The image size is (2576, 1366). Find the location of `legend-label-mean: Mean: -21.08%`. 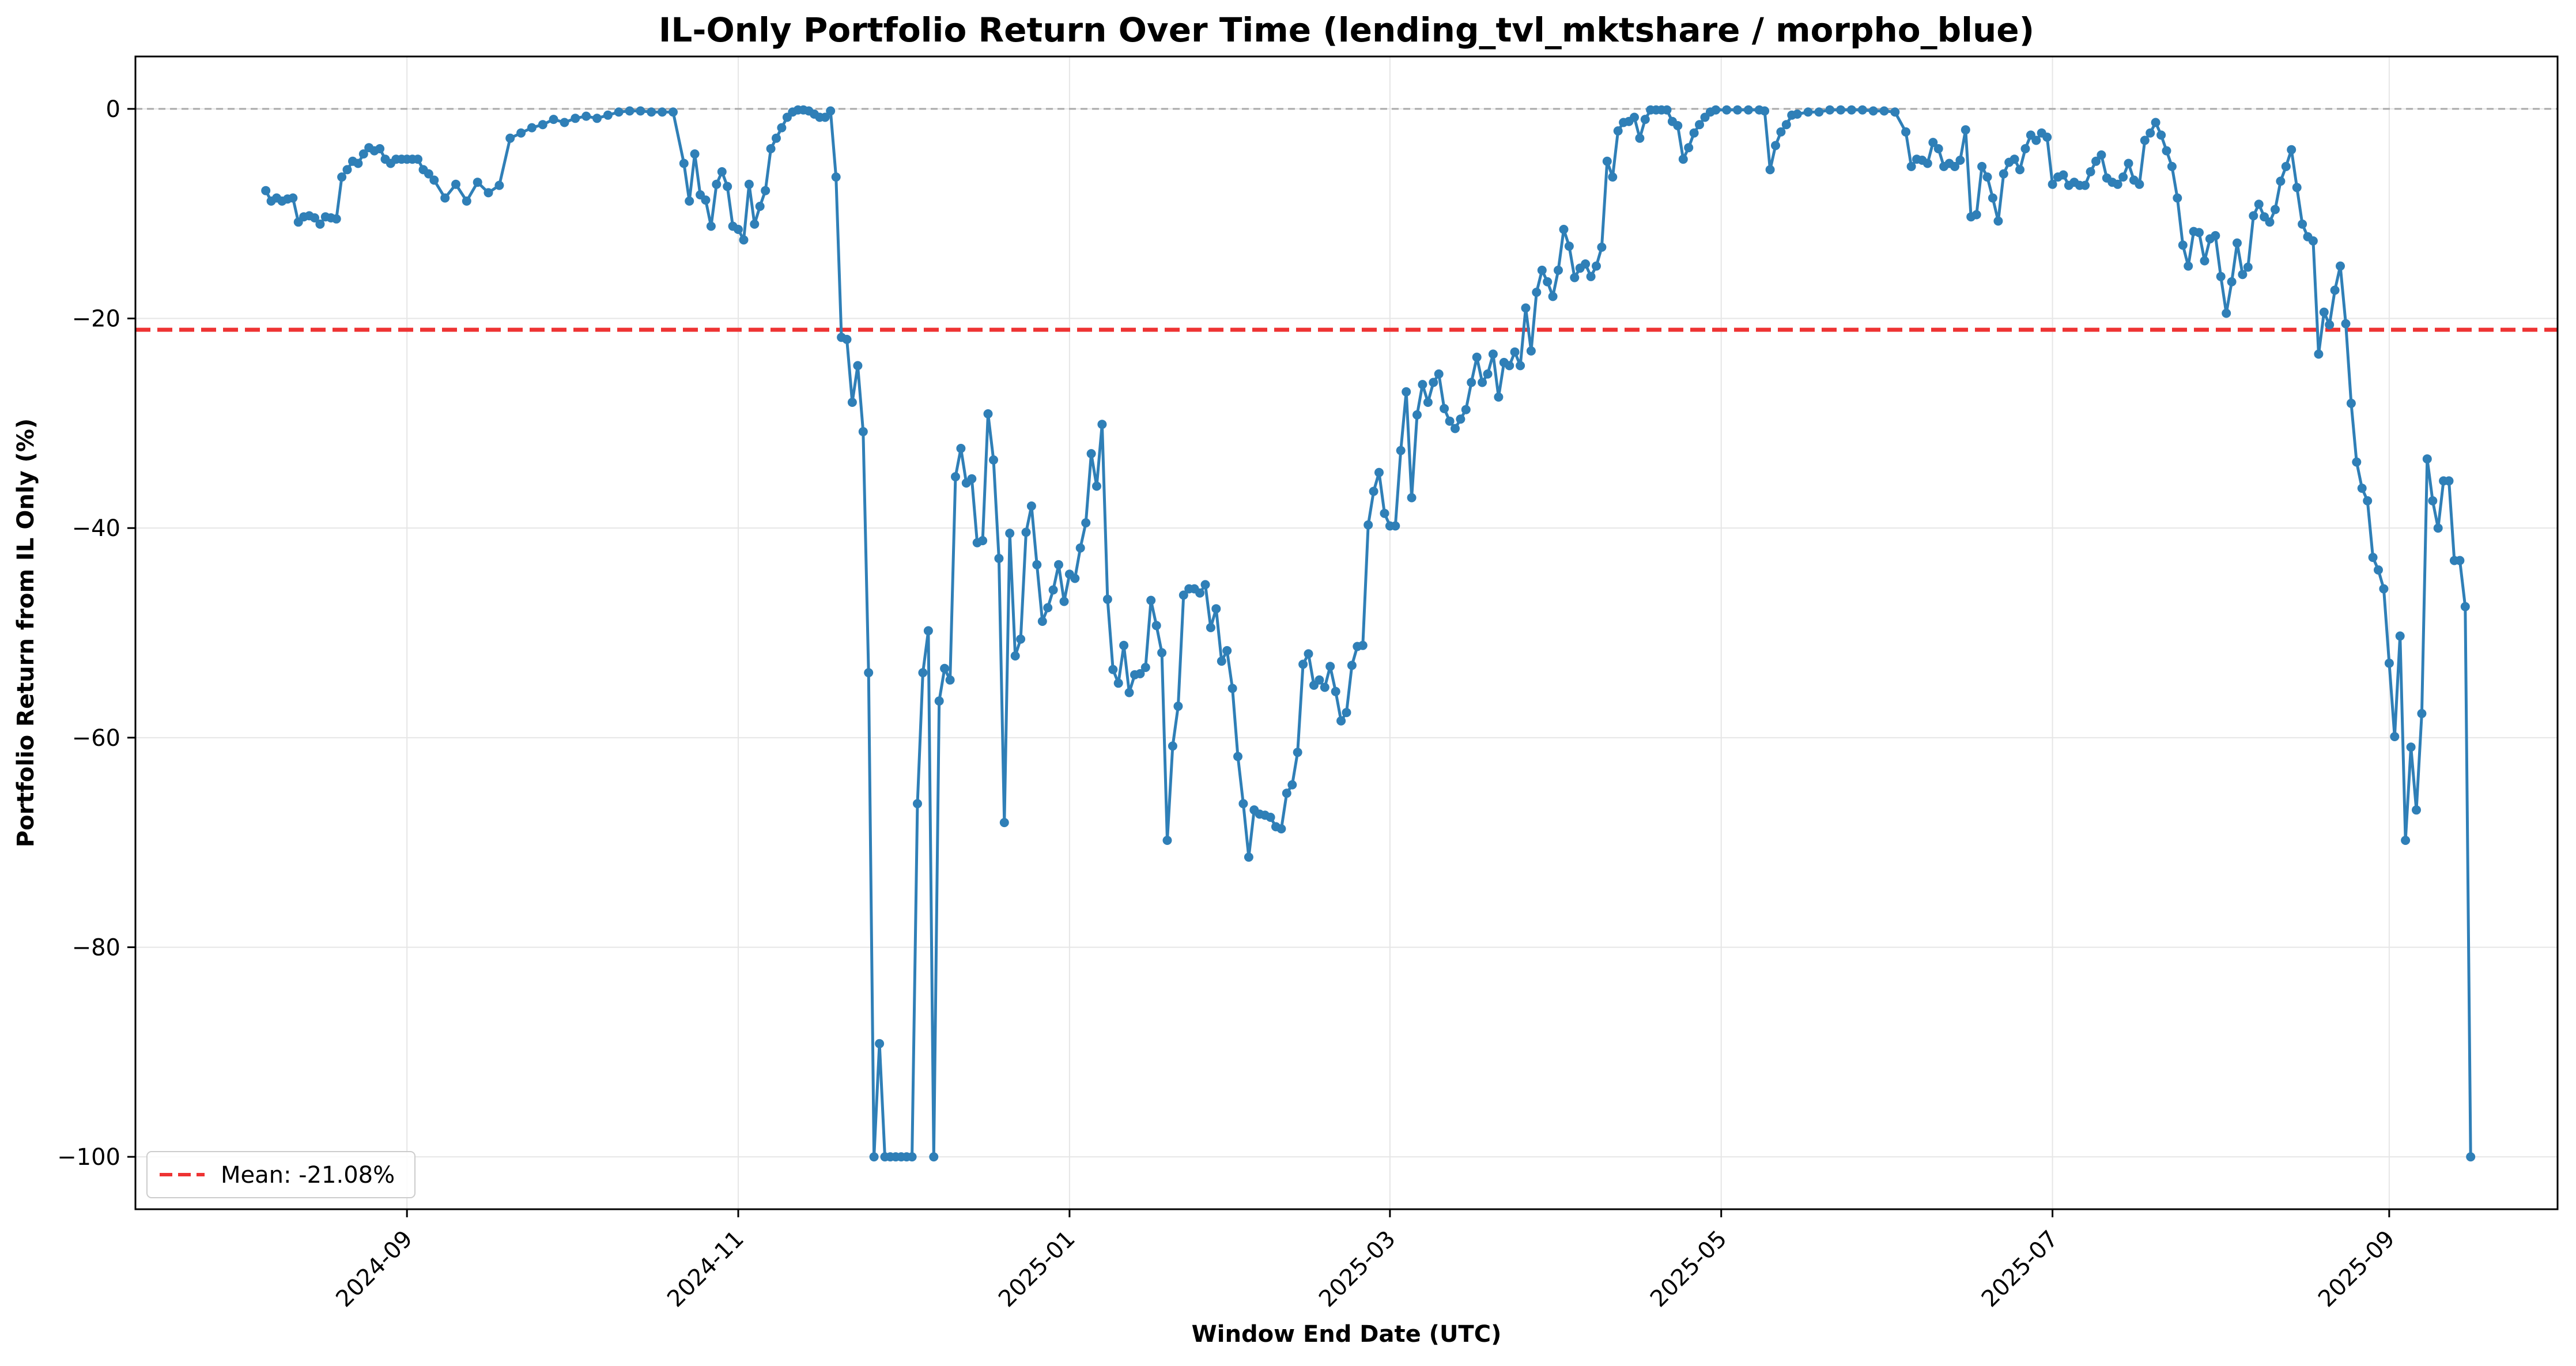

legend-label-mean: Mean: -21.08% is located at coordinates (308, 1175).